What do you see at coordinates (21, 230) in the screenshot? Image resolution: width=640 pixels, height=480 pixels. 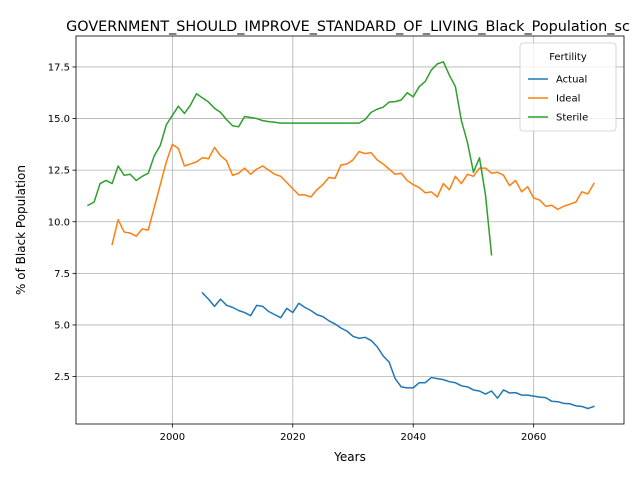 I see `y-axis-label: % of Black Population` at bounding box center [21, 230].